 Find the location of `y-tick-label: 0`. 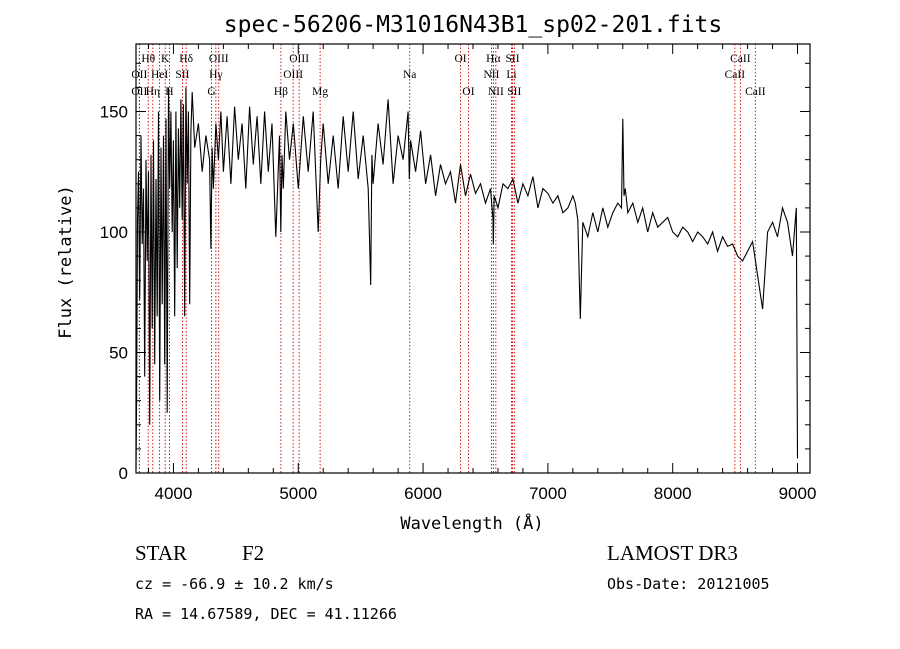

y-tick-label: 0 is located at coordinates (123, 473).